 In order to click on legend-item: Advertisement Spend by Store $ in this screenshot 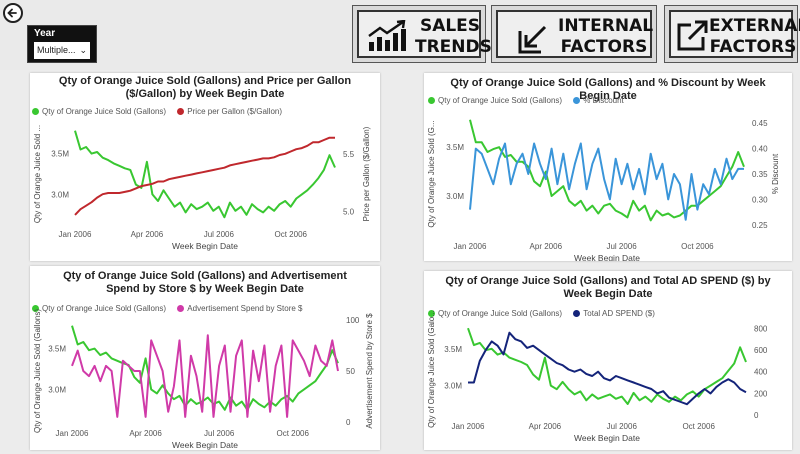, I will do `click(239, 308)`.